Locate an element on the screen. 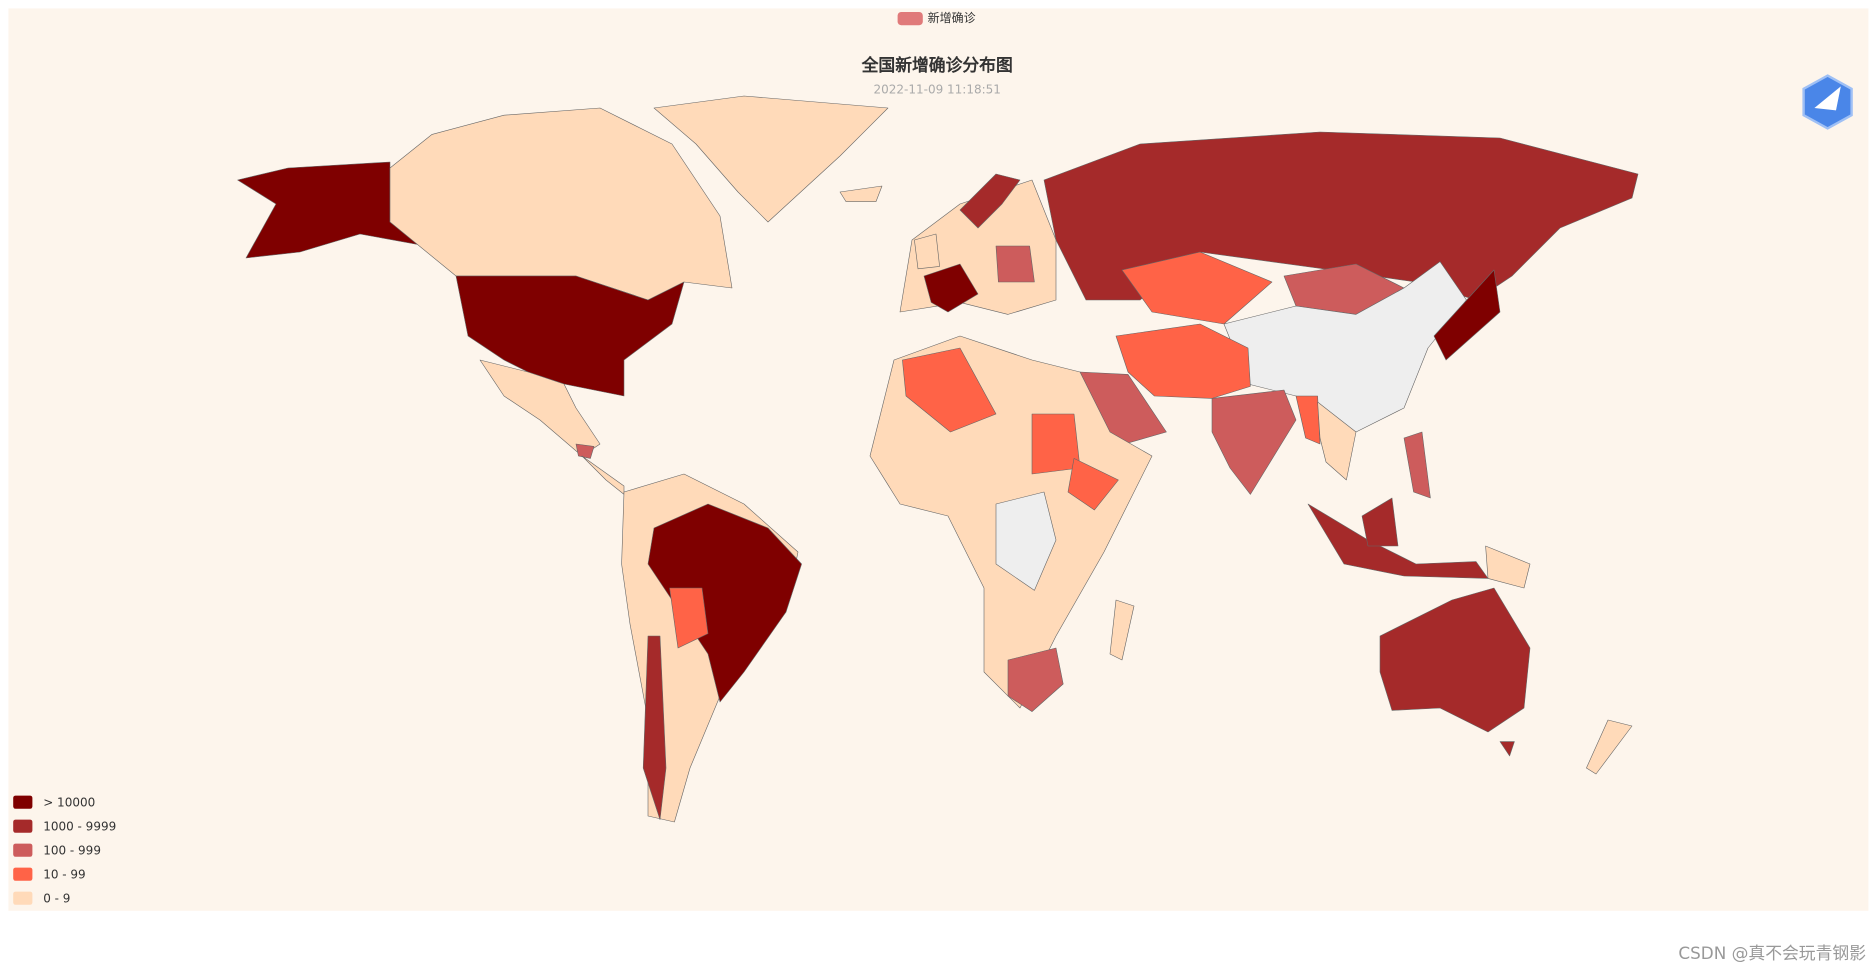  app-icon is located at coordinates (1827, 102).